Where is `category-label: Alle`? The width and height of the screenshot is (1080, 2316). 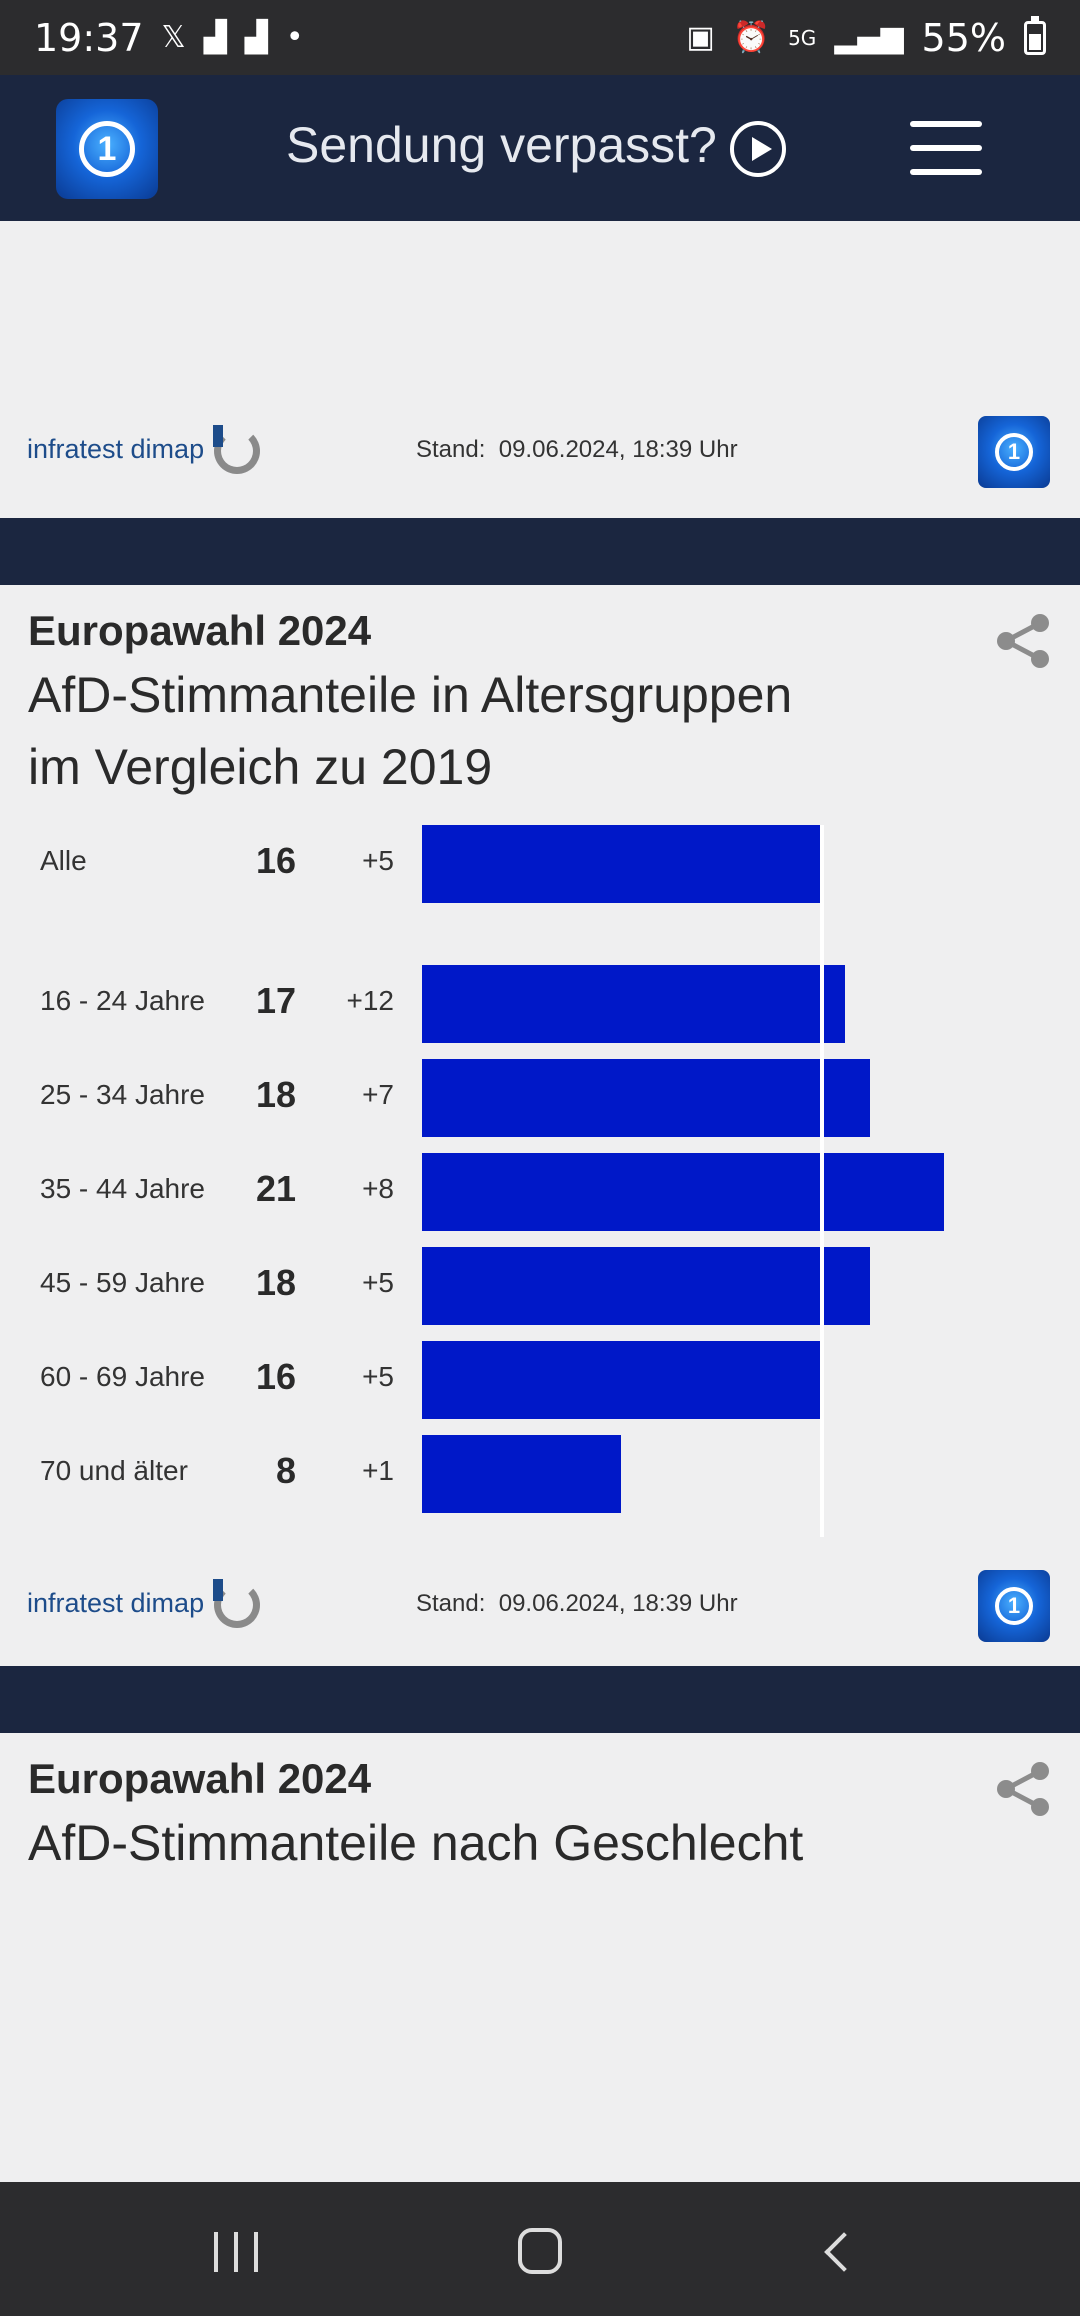 category-label: Alle is located at coordinates (63, 860).